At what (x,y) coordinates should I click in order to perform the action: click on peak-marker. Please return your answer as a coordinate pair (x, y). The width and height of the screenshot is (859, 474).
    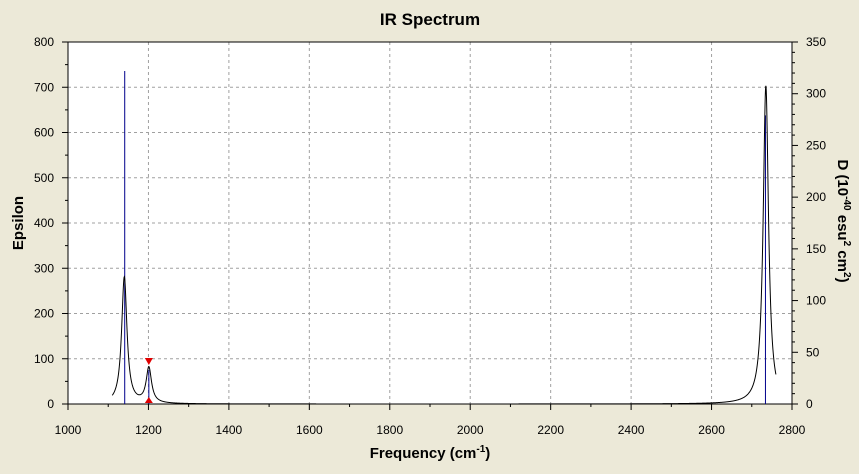
    Looking at the image, I should click on (148, 380).